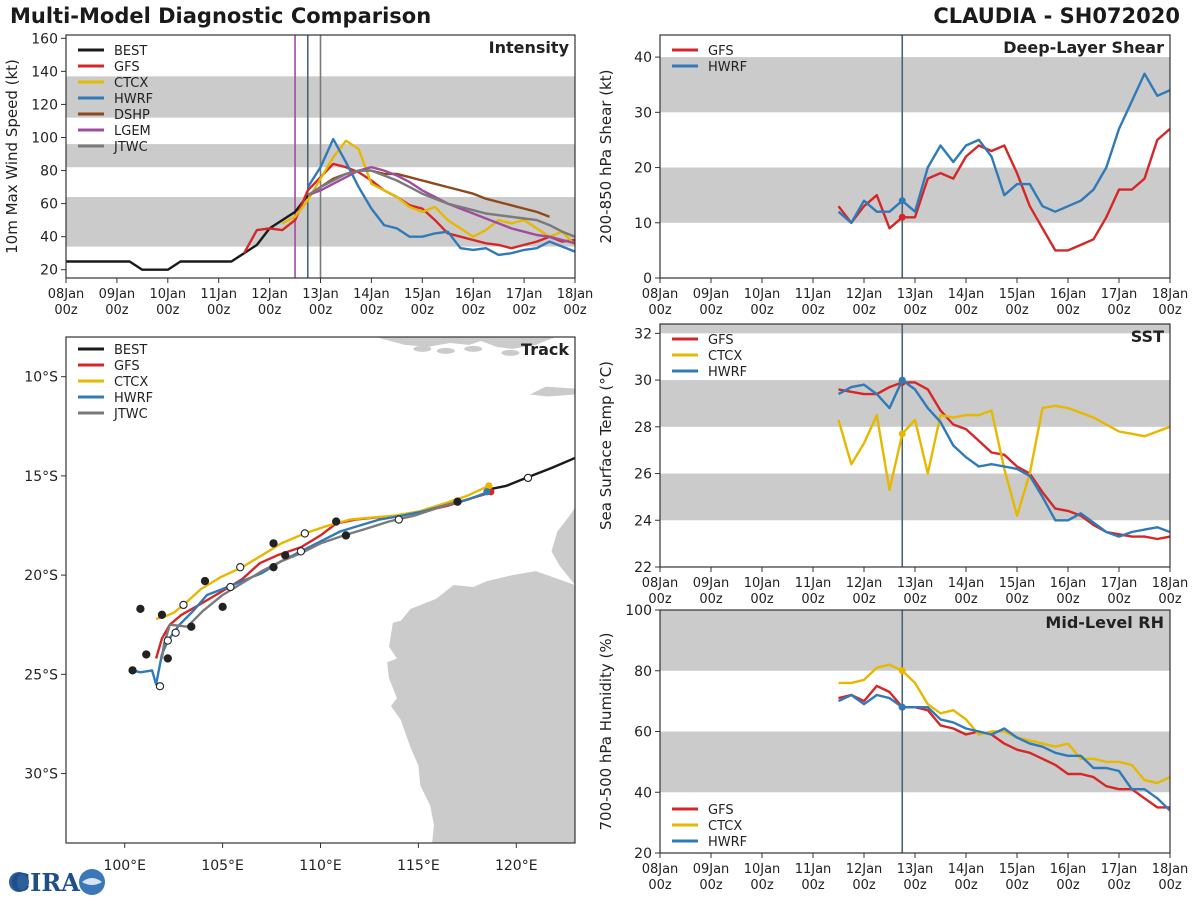 The image size is (1200, 900). I want to click on intensity-ytick-label: 120, so click(44, 105).